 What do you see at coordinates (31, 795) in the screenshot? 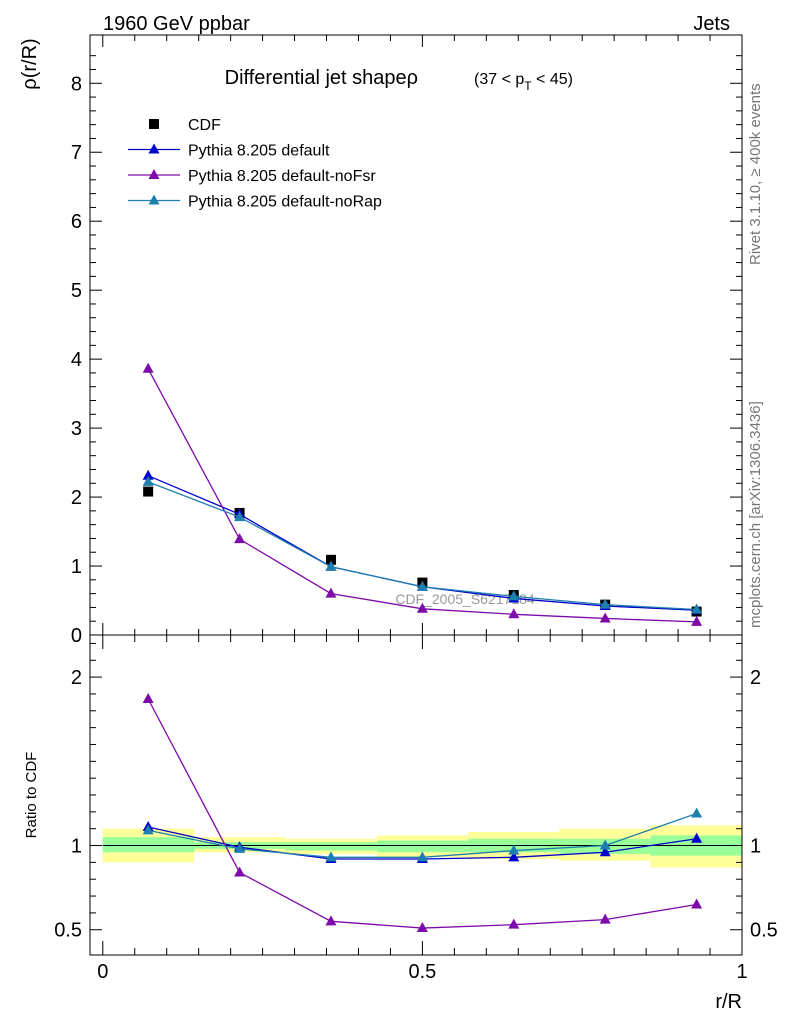
I see `ratio-y-axis-label: Ratio to CDF` at bounding box center [31, 795].